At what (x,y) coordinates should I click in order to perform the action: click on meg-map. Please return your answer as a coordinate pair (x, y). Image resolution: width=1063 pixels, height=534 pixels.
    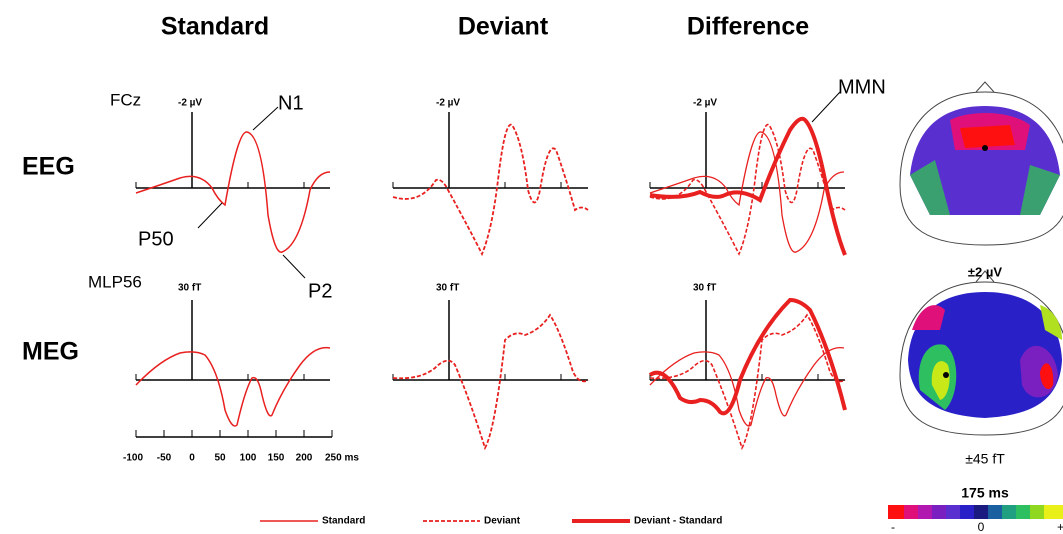
    Looking at the image, I should click on (981, 353).